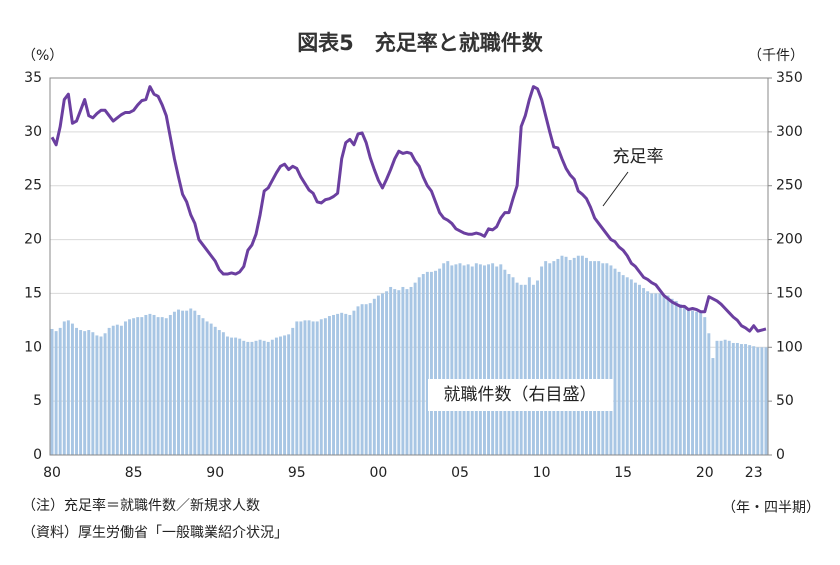  Describe the element at coordinates (705, 473) in the screenshot. I see `x-tick-label: 20` at that location.